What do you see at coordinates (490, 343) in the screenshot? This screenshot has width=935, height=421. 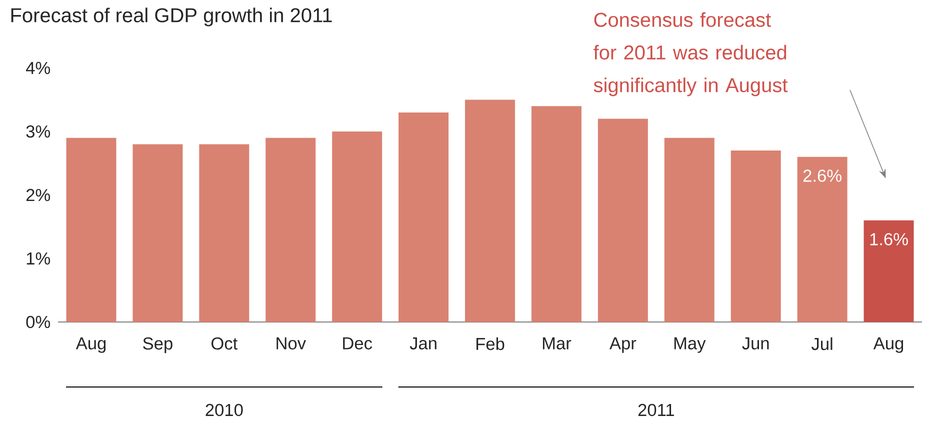 I see `x-tick-label: Feb` at bounding box center [490, 343].